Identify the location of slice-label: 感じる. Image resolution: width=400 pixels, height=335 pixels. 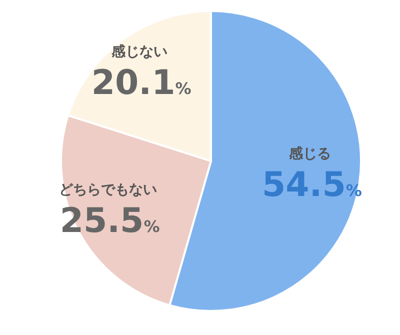
(309, 154).